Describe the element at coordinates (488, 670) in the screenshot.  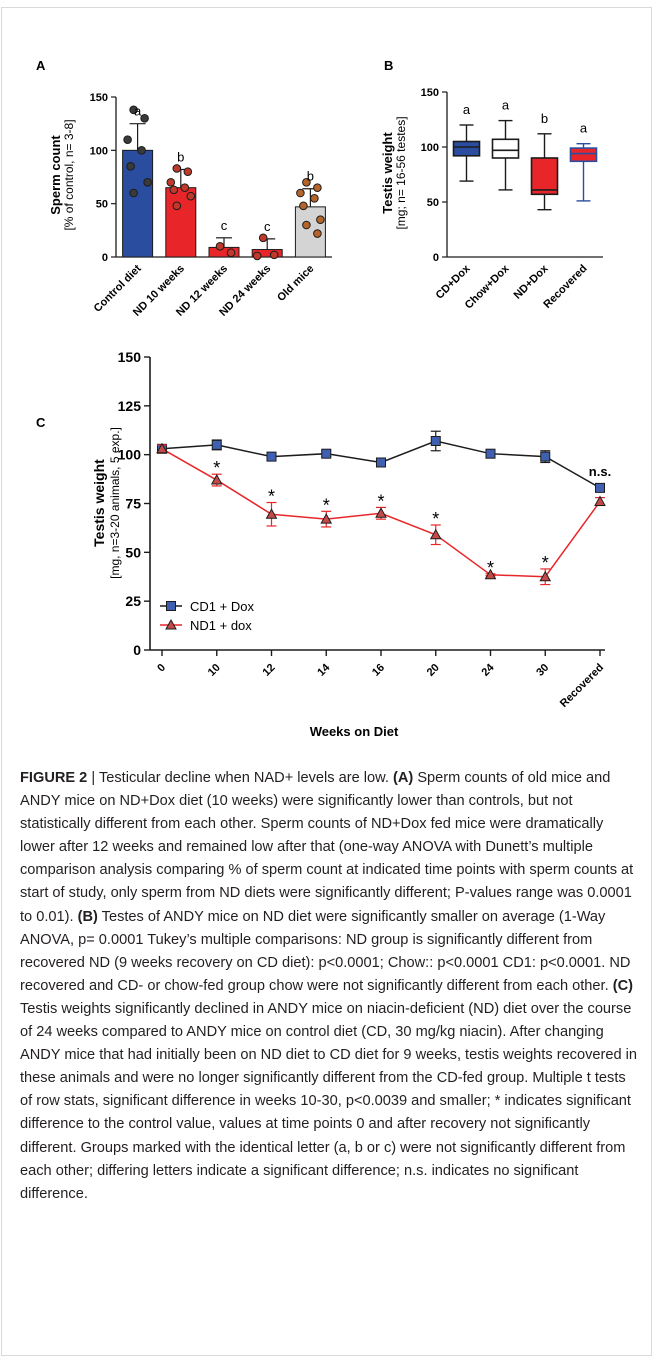
I see `x-tick-label: 24` at that location.